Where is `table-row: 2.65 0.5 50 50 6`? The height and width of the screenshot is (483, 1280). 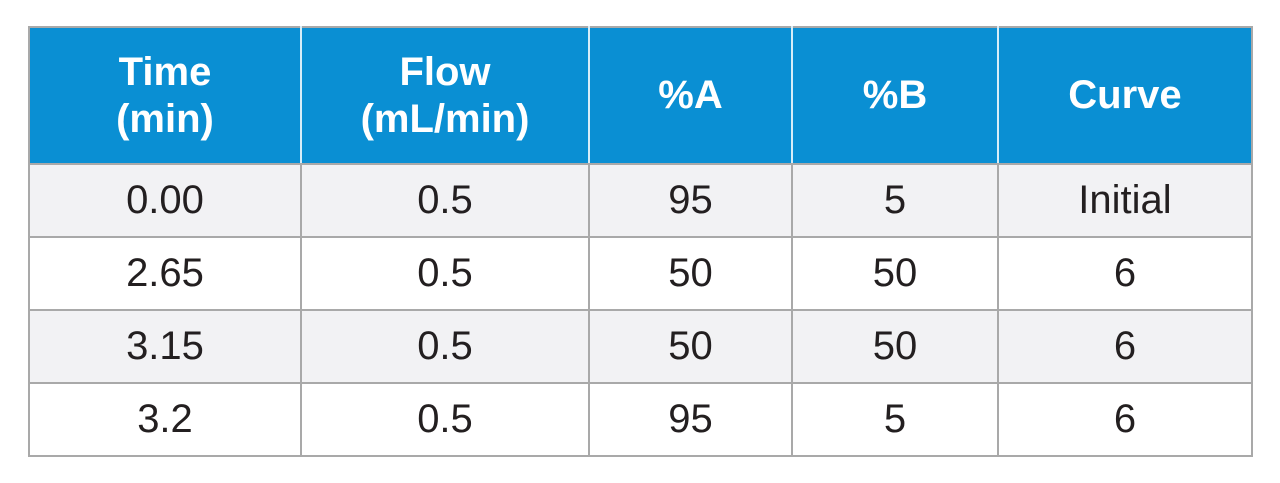
table-row: 2.65 0.5 50 50 6 is located at coordinates (640, 273).